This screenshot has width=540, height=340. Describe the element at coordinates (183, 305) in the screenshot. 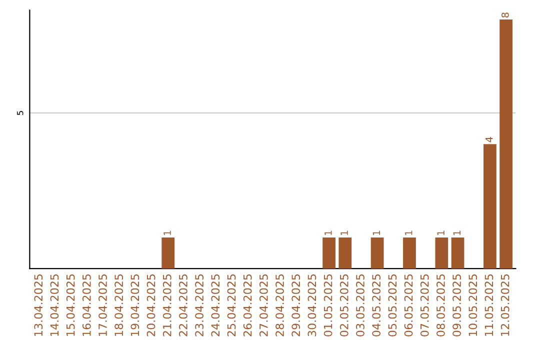

I see `x-tick-label: 22.04.2025` at that location.